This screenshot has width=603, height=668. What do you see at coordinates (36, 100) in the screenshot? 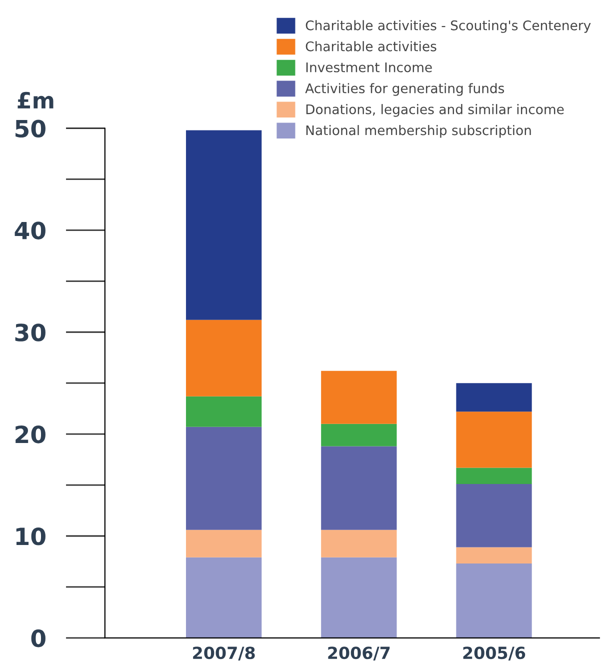
I see `y-axis-title: £m` at bounding box center [36, 100].